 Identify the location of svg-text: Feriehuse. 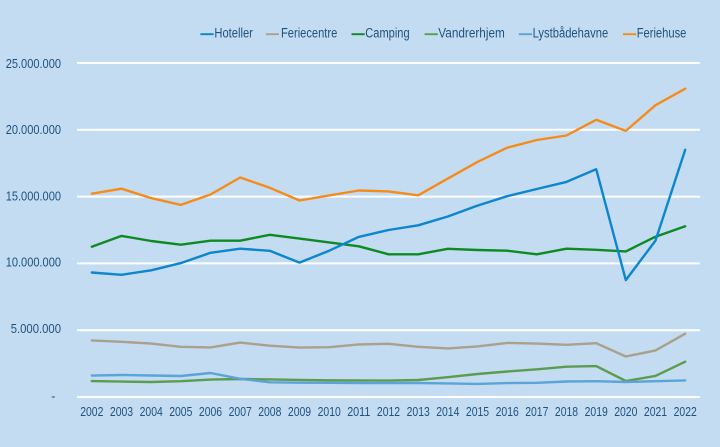
(662, 32).